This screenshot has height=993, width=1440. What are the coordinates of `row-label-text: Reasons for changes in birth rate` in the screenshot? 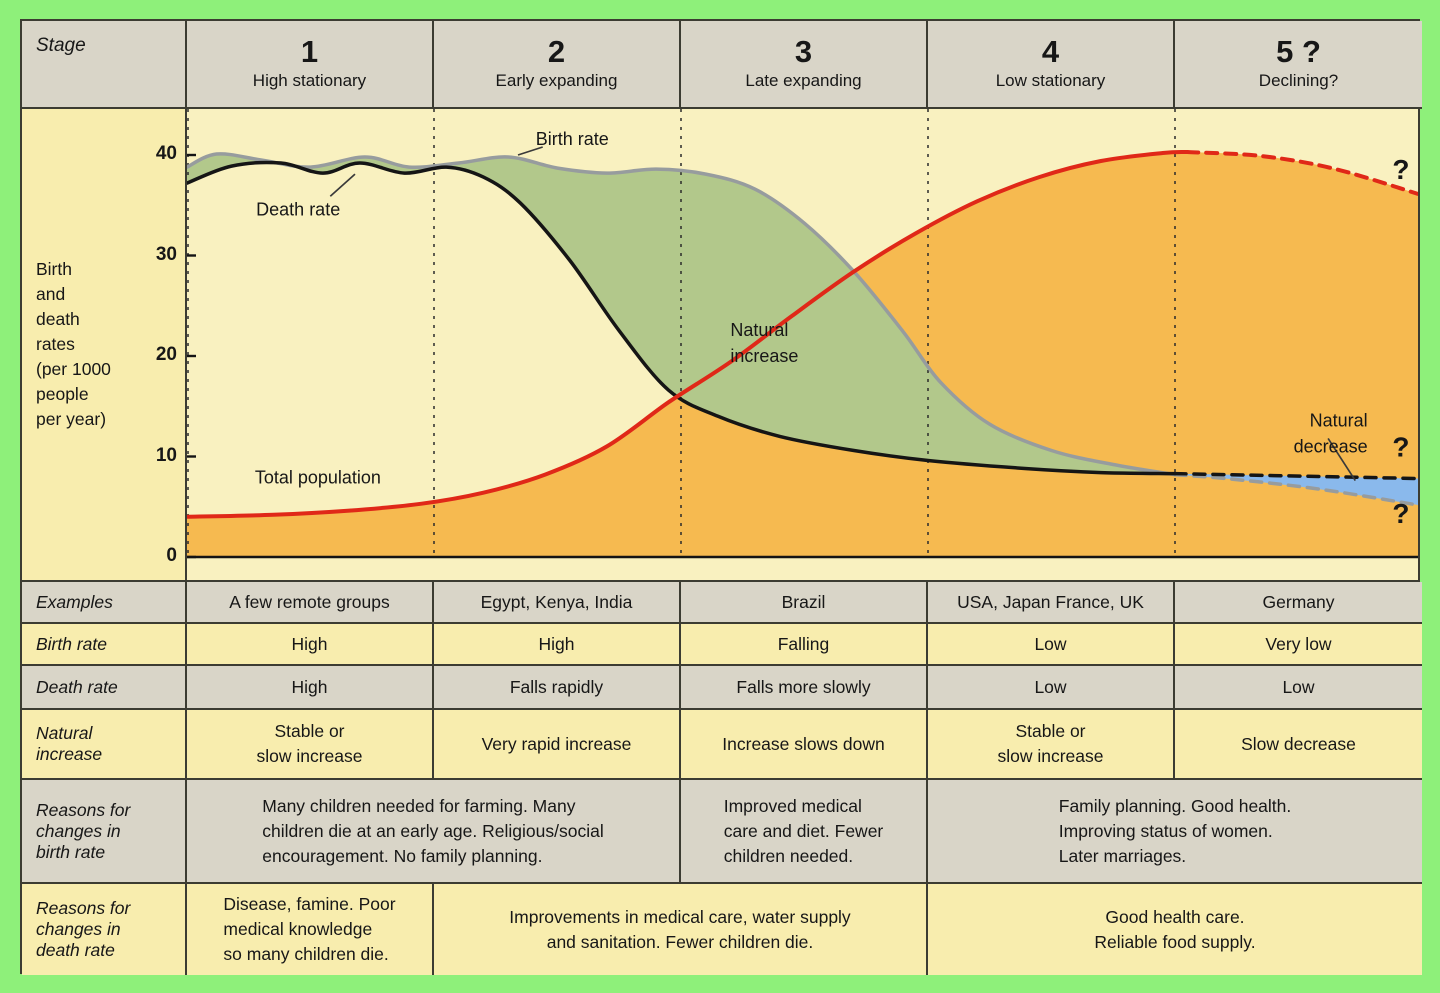 It's located at (83, 830).